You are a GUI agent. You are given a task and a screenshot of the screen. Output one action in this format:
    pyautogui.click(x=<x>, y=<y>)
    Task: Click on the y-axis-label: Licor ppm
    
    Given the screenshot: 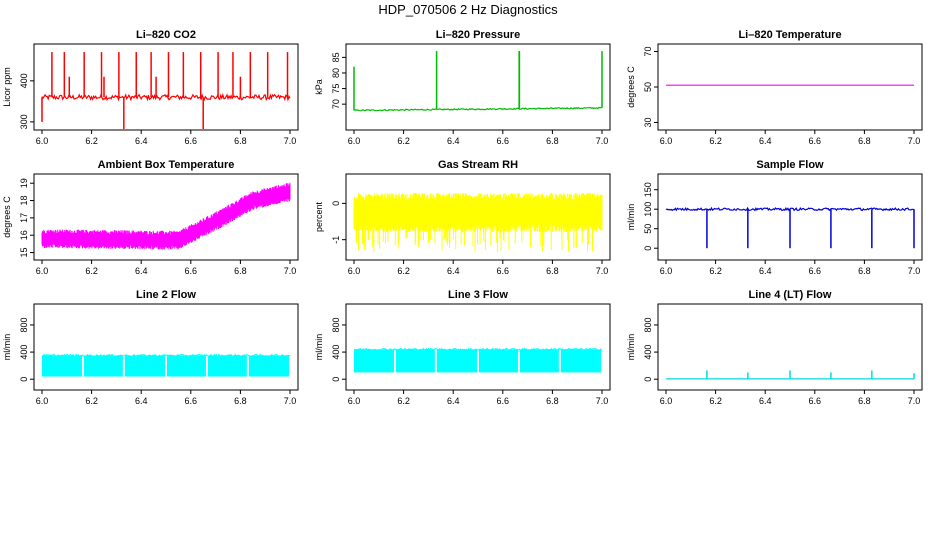 What is the action you would take?
    pyautogui.click(x=7, y=87)
    